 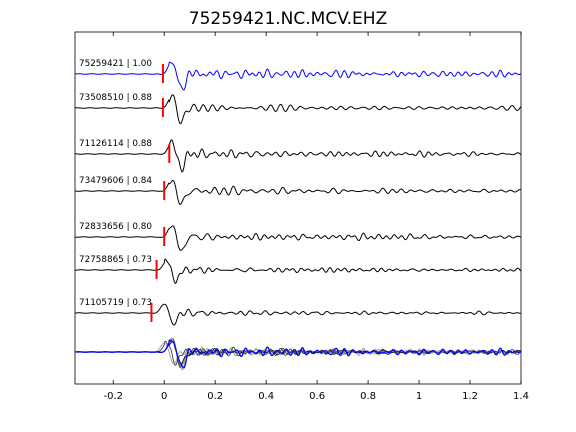 What do you see at coordinates (115, 64) in the screenshot?
I see `trace-label: 75259421 | 1.00` at bounding box center [115, 64].